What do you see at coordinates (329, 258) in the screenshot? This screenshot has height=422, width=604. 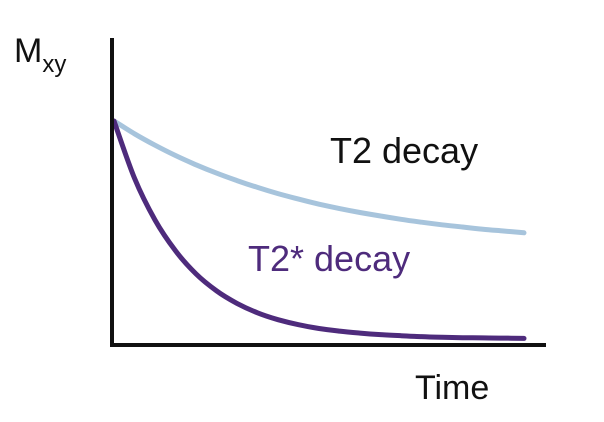 I see `series-label-t2-star: T2* decay` at bounding box center [329, 258].